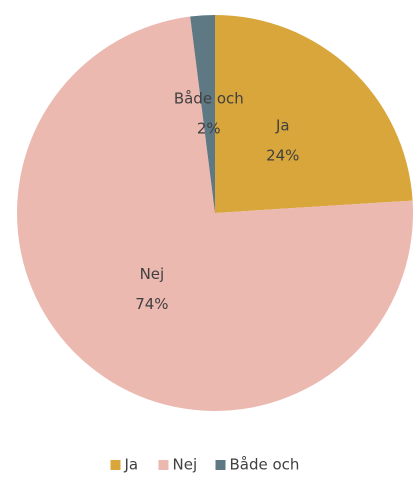 Image resolution: width=414 pixels, height=477 pixels. Describe the element at coordinates (282, 125) in the screenshot. I see `data-label-category: Ja` at that location.